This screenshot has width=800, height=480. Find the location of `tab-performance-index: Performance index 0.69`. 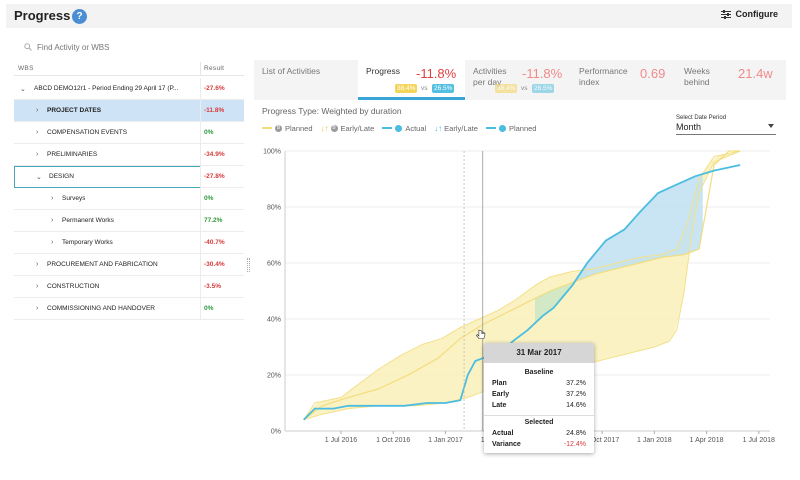

tab-performance-index: Performance index 0.69 is located at coordinates (623, 80).